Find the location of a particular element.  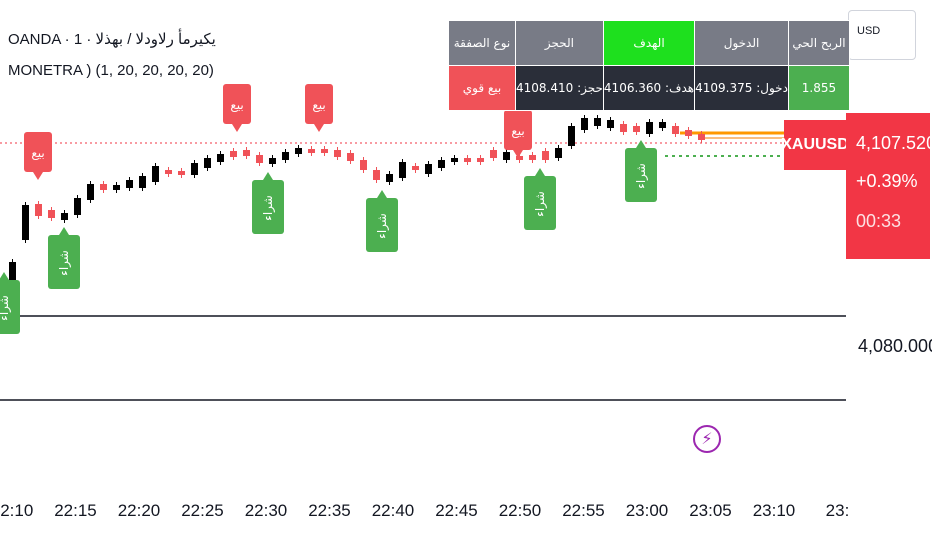

table-value-trade-type: بيع قوي is located at coordinates (482, 88).